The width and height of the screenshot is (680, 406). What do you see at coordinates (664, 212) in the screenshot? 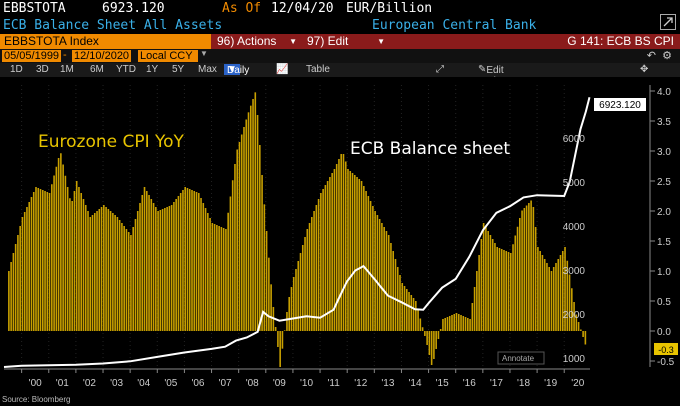
I see `right-tick-label: 2.0` at bounding box center [664, 212].